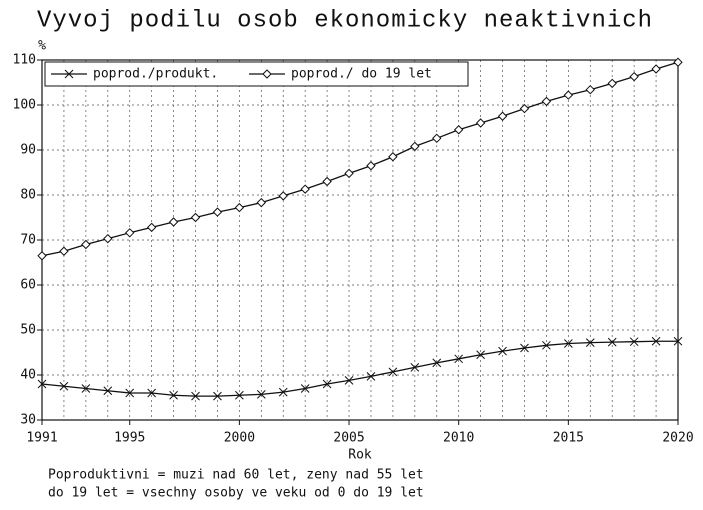 The image size is (703, 510). What do you see at coordinates (28, 420) in the screenshot?
I see `y-tick-label: 30` at bounding box center [28, 420].